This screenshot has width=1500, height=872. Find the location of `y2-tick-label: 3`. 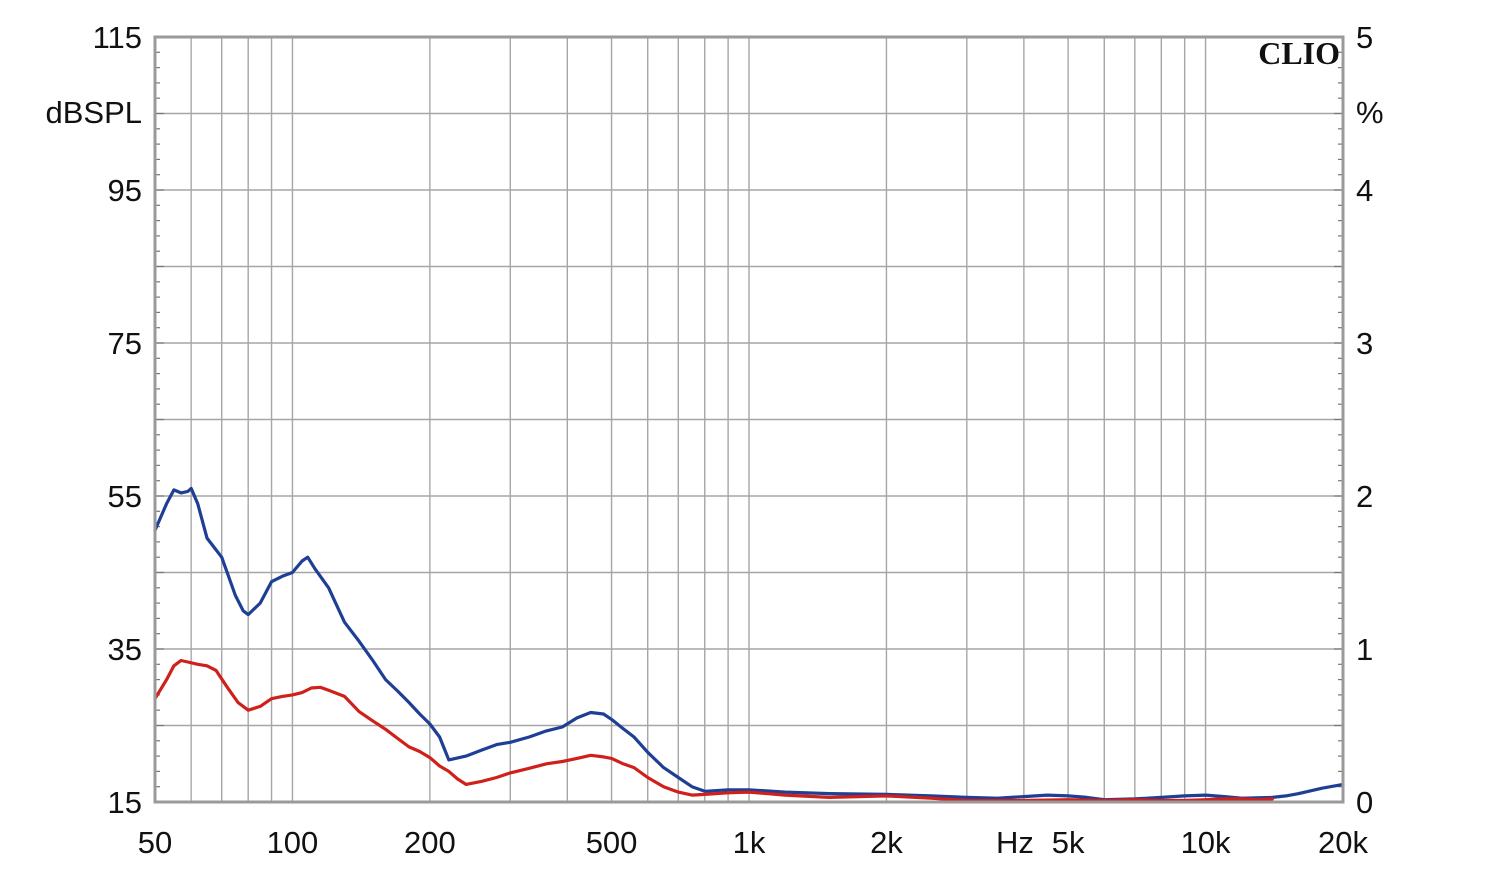

y2-tick-label: 3 is located at coordinates (1364, 343).